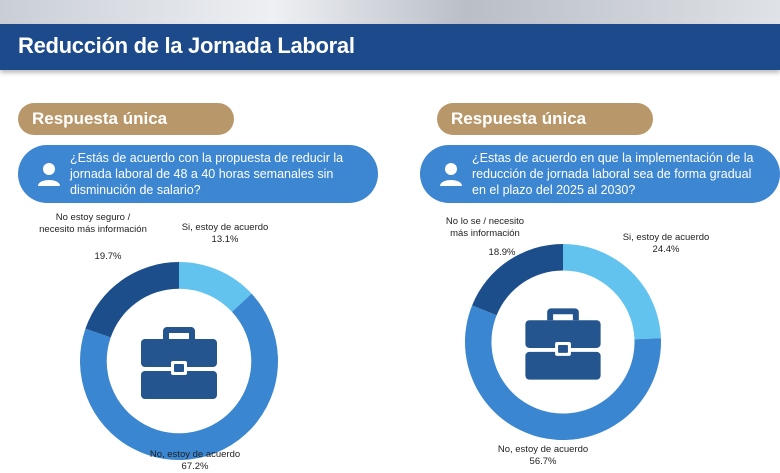 This screenshot has height=473, width=780. I want to click on pct-yes: 24.4%, so click(666, 249).